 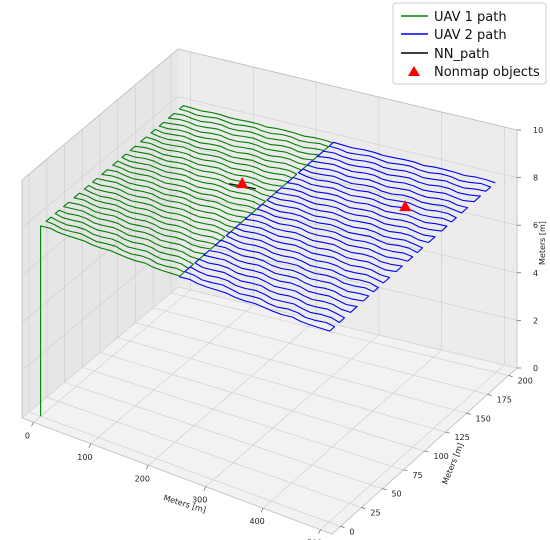 What do you see at coordinates (525, 381) in the screenshot?
I see `y-tick-label: 200` at bounding box center [525, 381].